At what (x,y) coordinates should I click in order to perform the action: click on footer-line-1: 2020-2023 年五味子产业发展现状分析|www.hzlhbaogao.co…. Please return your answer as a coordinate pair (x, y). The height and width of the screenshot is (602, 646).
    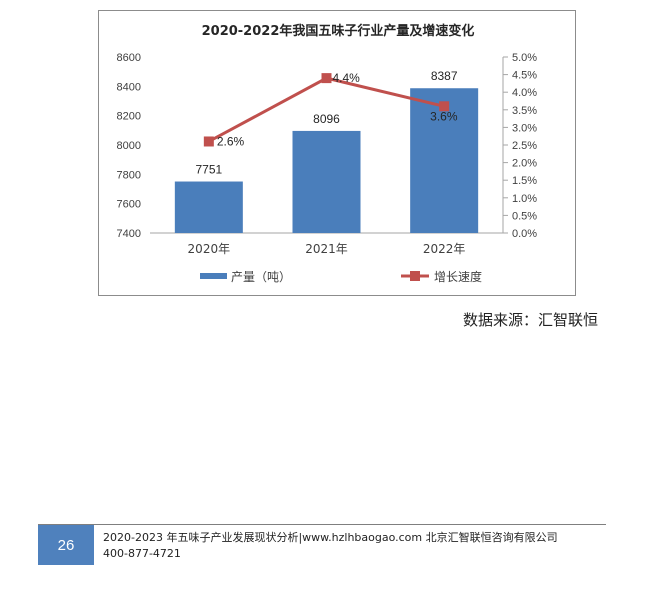
    Looking at the image, I should click on (330, 537).